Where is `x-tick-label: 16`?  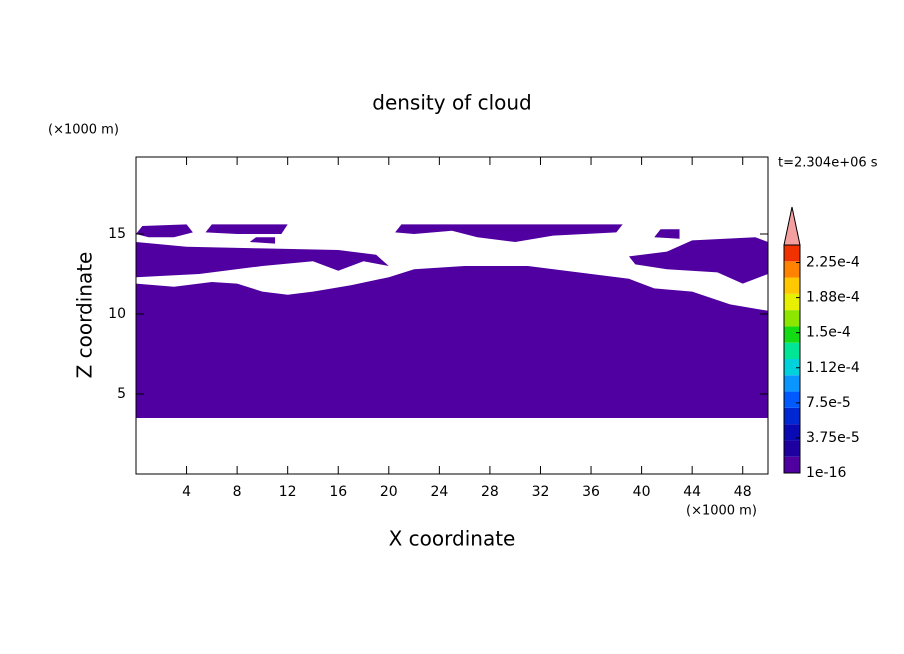
x-tick-label: 16 is located at coordinates (338, 492).